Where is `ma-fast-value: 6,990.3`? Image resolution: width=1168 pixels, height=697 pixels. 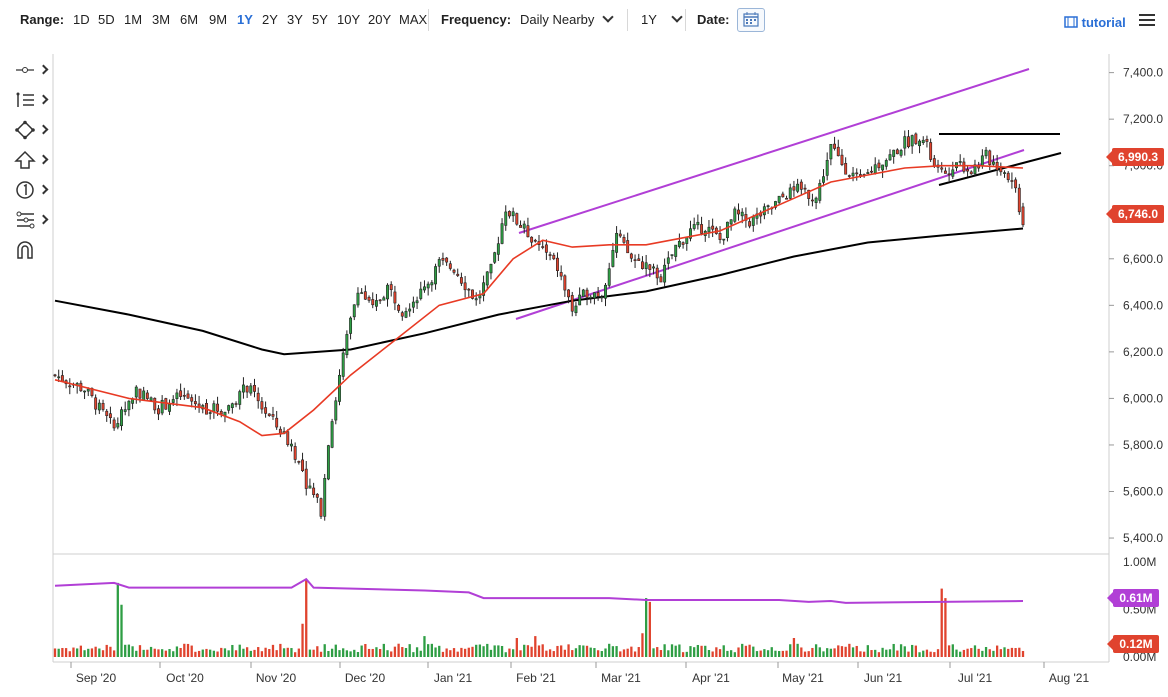
ma-fast-value: 6,990.3 is located at coordinates (1138, 157).